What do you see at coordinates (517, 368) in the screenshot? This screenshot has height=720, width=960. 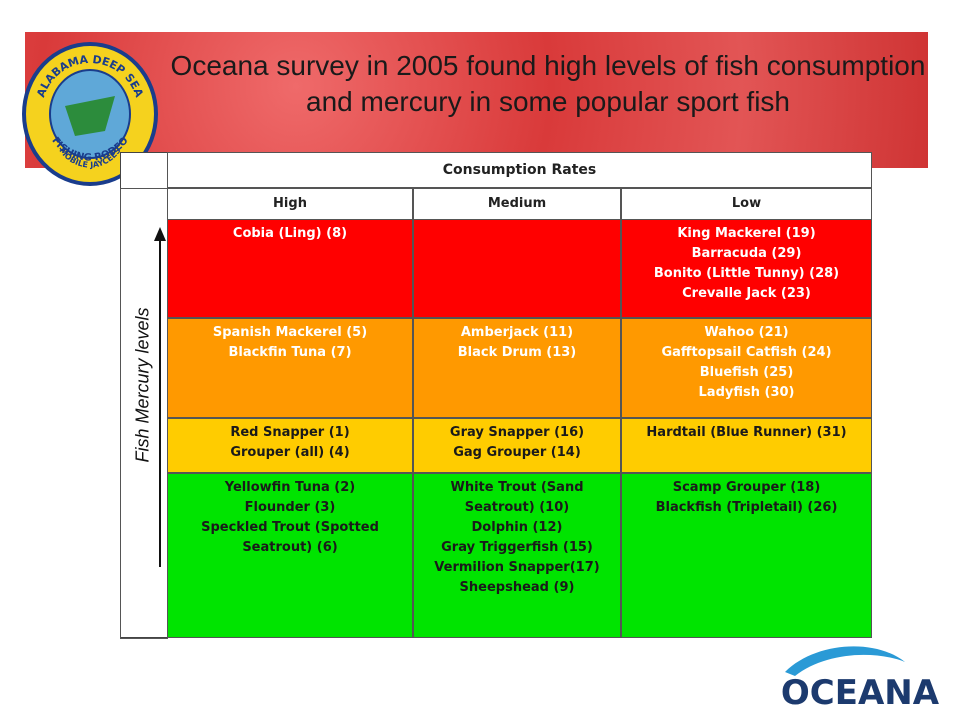 I see `table-cell: Amberjack (11) Black Drum (13)` at bounding box center [517, 368].